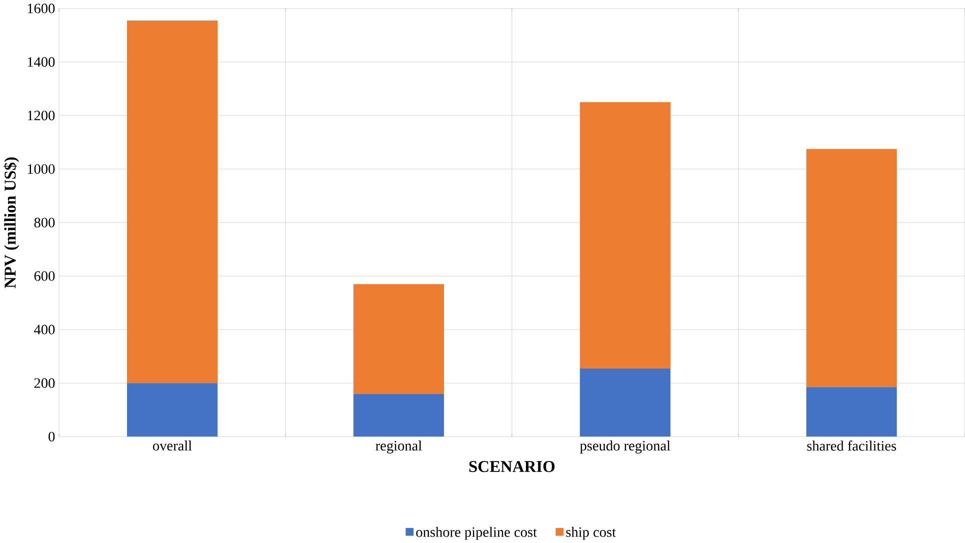 The image size is (965, 543). I want to click on y-tick-label: 200, so click(44, 383).